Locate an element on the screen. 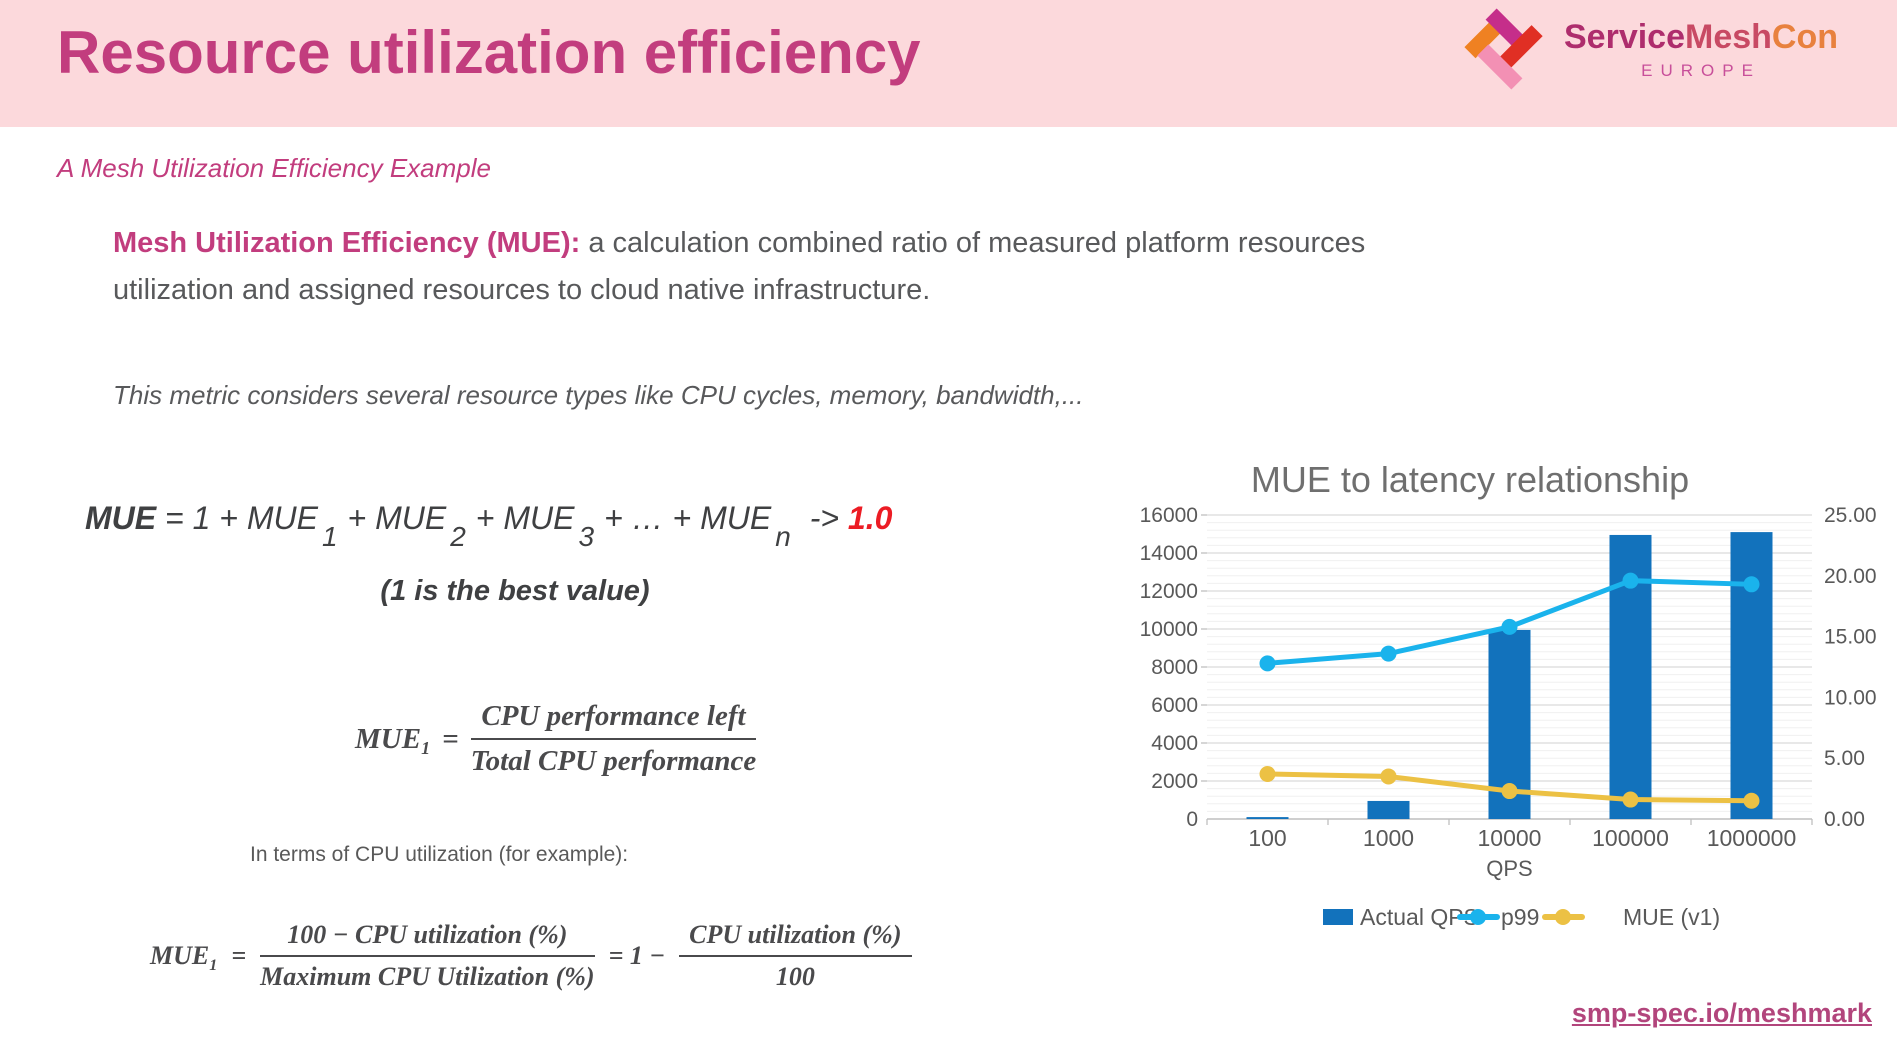 The width and height of the screenshot is (1897, 1050). right-axis-label: 5.00 is located at coordinates (1844, 758).